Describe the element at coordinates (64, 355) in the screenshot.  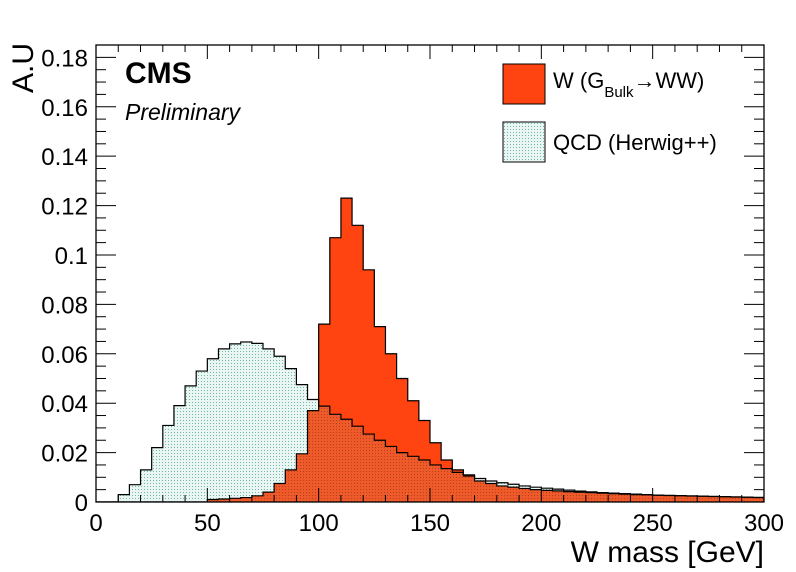
I see `y-tick-label: 0.06` at that location.